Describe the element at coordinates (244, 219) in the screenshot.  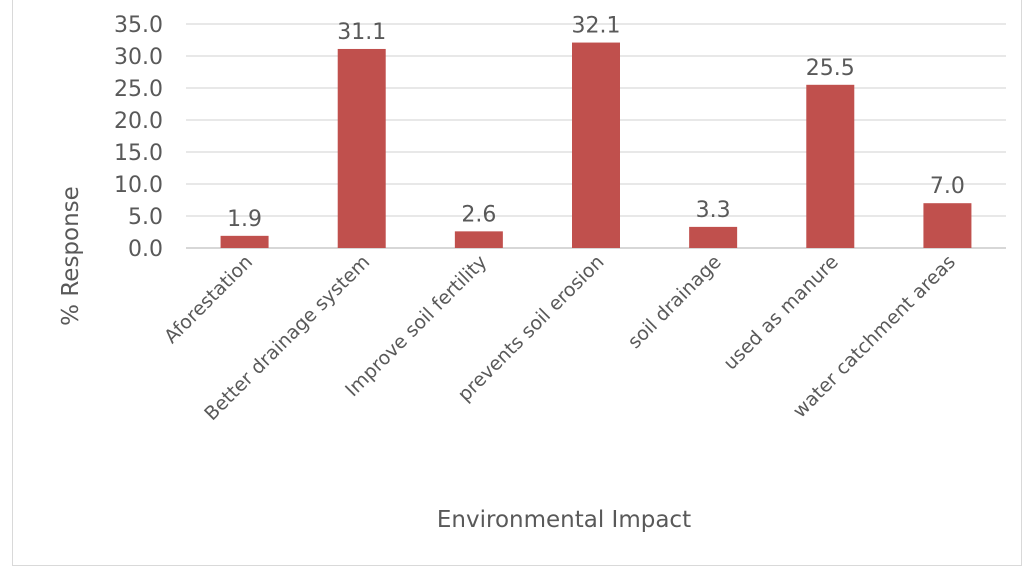
I see `value-label: 1.9` at that location.